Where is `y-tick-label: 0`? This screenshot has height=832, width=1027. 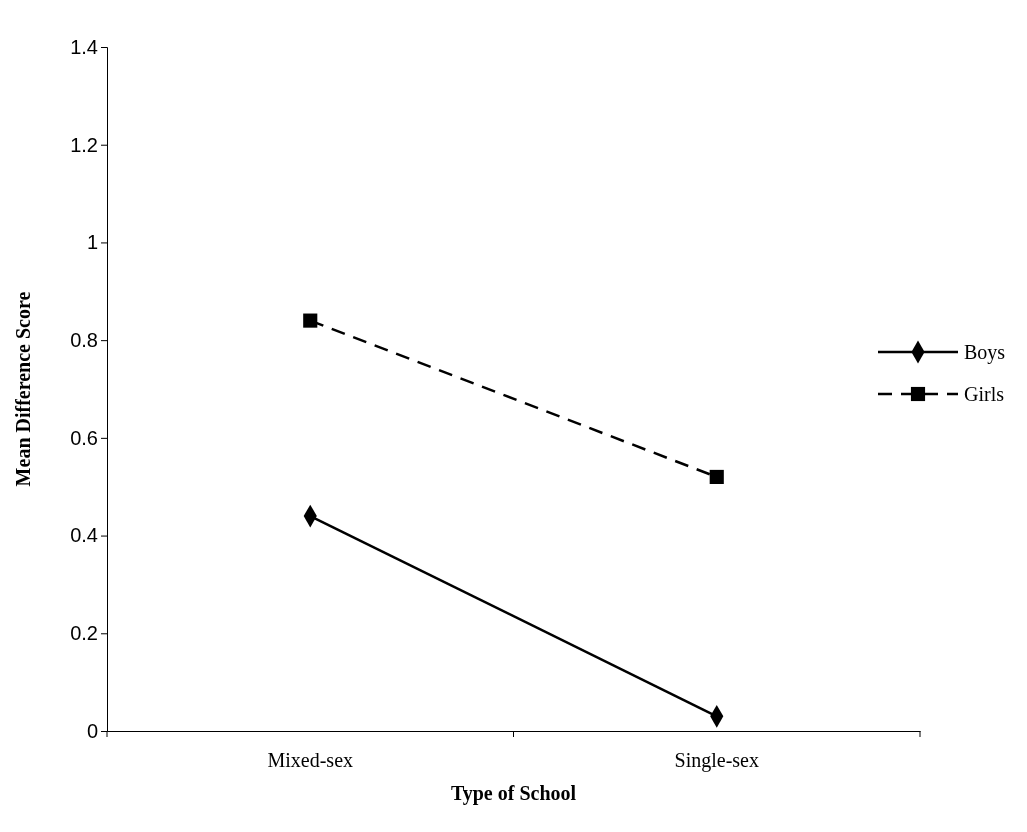
y-tick-label: 0 is located at coordinates (92, 730).